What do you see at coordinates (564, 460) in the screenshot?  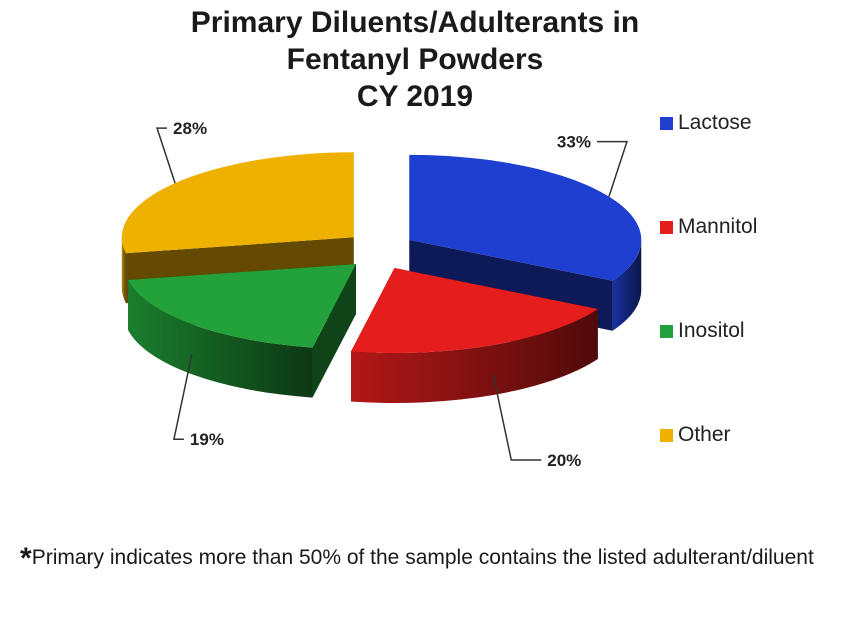 I see `slice-label-mannitol: 20%` at bounding box center [564, 460].